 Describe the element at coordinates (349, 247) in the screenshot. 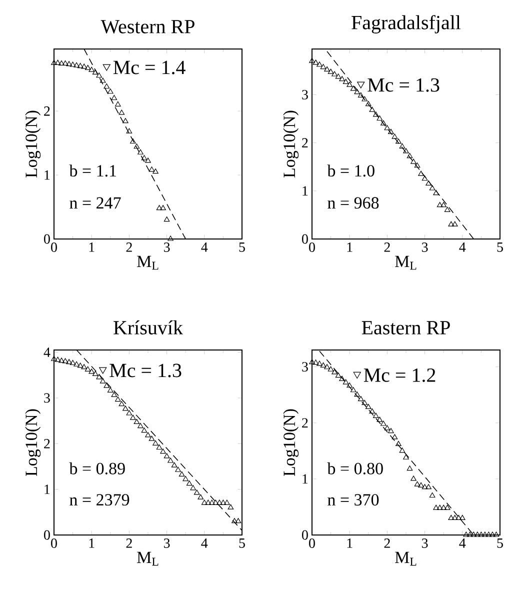

I see `x-tick-label: 1` at that location.